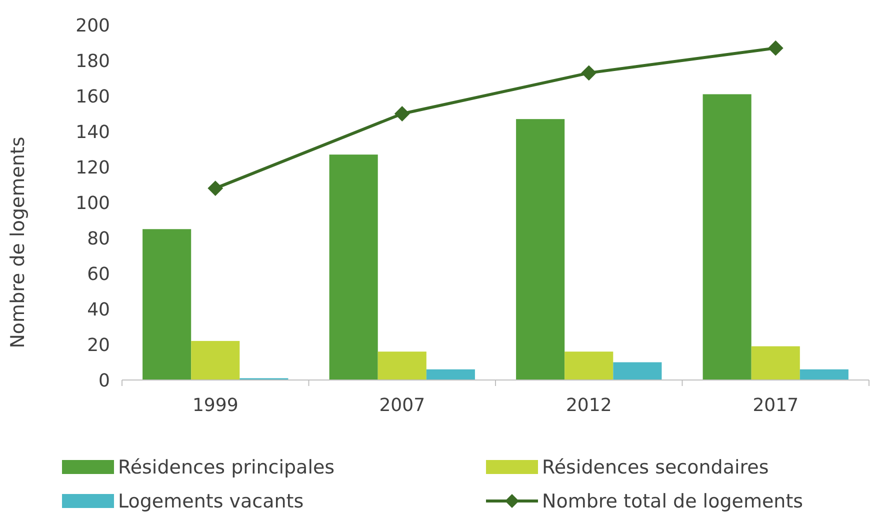  Describe the element at coordinates (98, 309) in the screenshot. I see `y-tick-label: 40` at that location.